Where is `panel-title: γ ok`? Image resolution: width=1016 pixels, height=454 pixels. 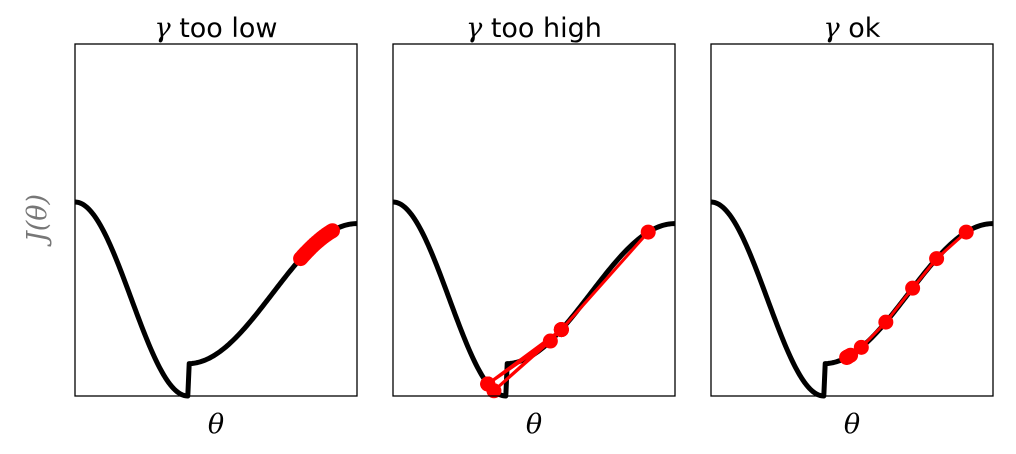 panel-title: γ ok is located at coordinates (852, 28).